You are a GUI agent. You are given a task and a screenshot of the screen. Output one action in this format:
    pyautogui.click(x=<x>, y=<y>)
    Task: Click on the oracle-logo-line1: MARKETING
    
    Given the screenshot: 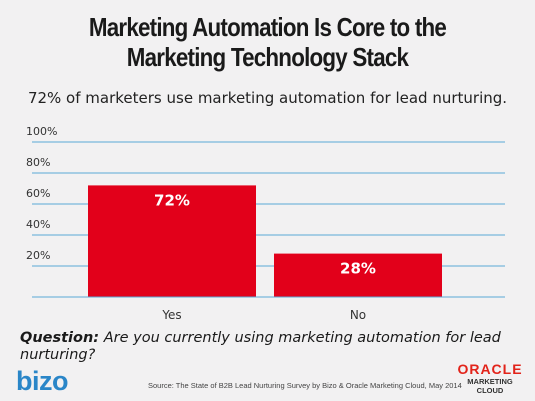 What is the action you would take?
    pyautogui.click(x=490, y=381)
    